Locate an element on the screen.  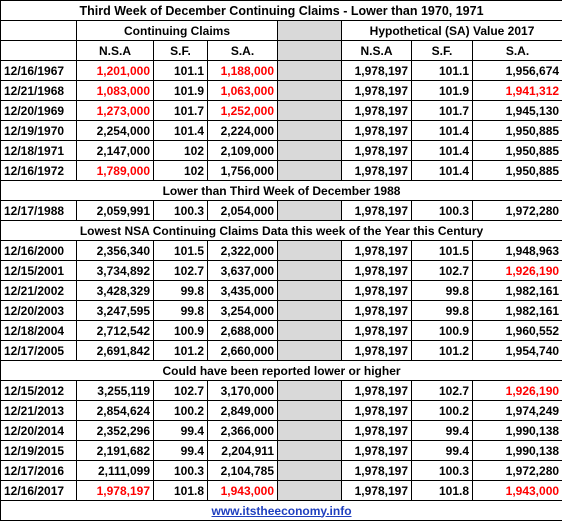
value-cell: 102 is located at coordinates (180, 150).